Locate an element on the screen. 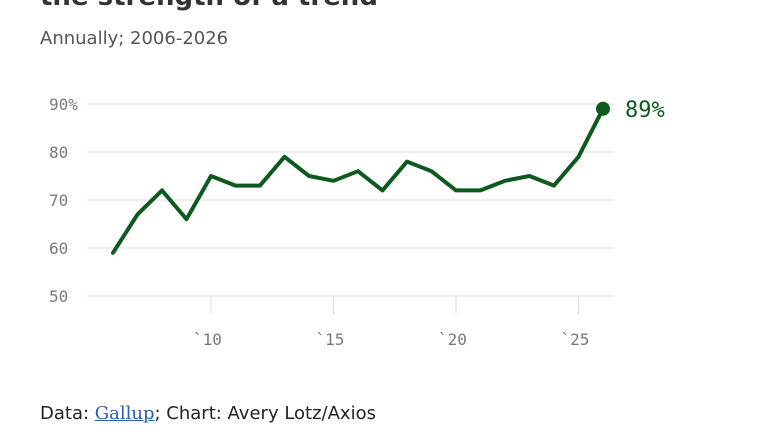 This screenshot has width=779, height=439. x-tick-label: `20 is located at coordinates (452, 339).